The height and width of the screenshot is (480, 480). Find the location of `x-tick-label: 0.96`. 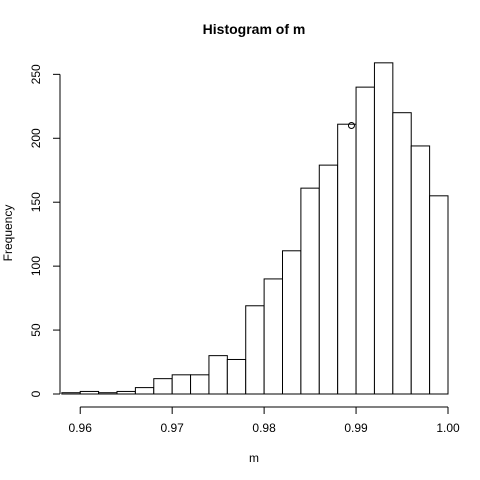

x-tick-label: 0.96 is located at coordinates (81, 428).